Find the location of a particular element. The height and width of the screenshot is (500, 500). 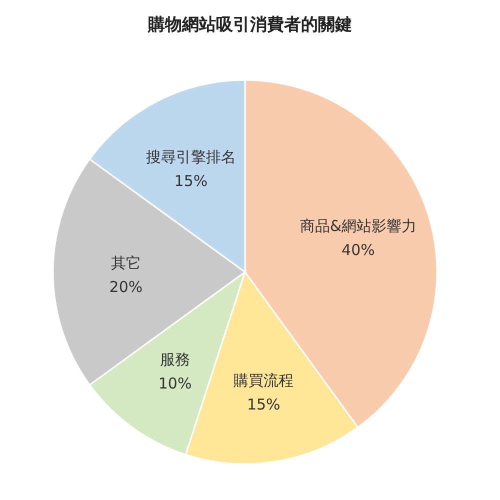

slice-label: 服務 is located at coordinates (175, 359).